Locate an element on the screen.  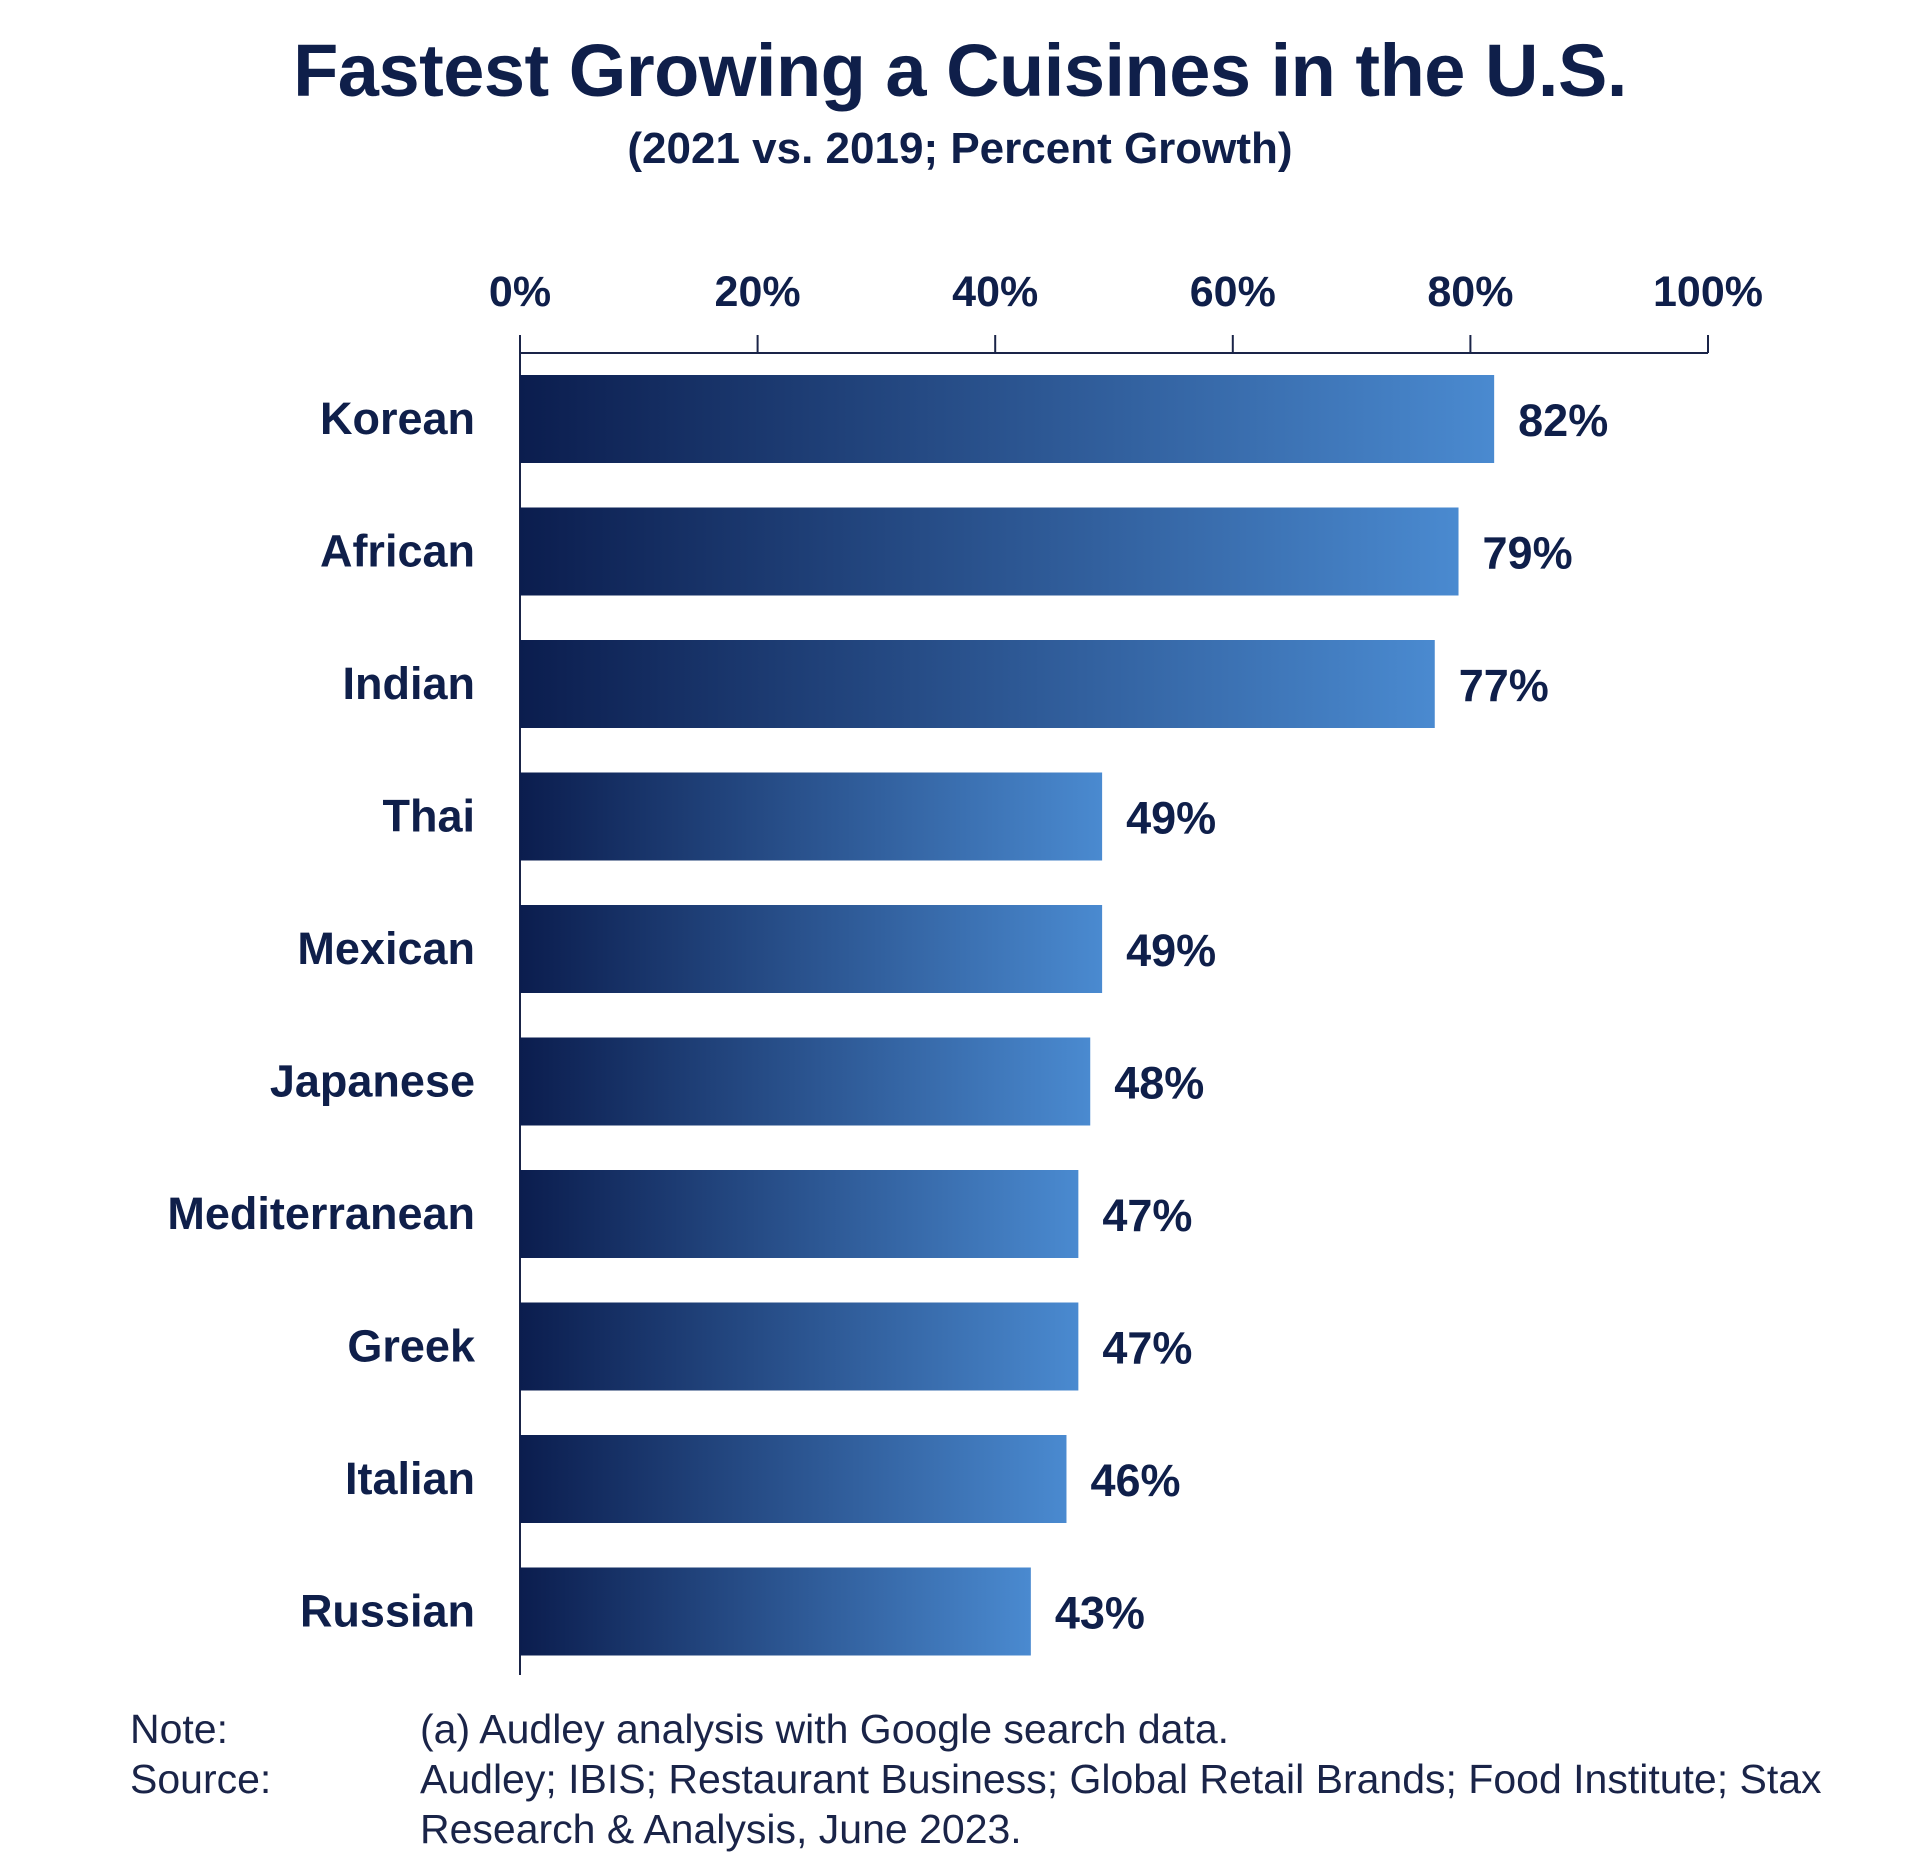
category-label: Korean is located at coordinates (397, 418).